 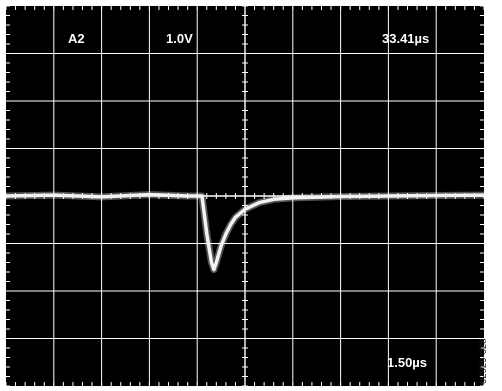 What do you see at coordinates (405, 38) in the screenshot?
I see `trigger-time-readout: 33.41µs` at bounding box center [405, 38].